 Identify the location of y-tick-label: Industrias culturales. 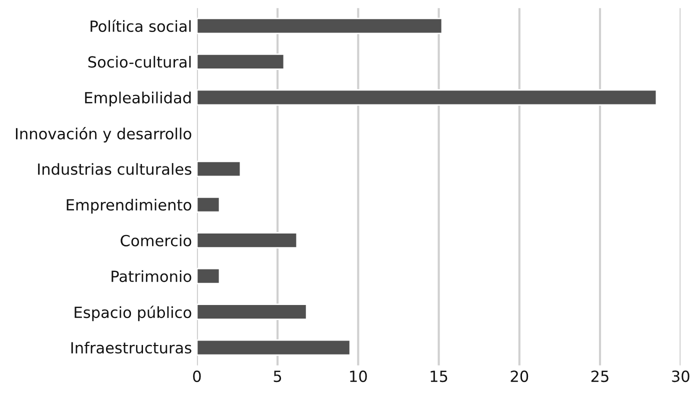
(115, 169).